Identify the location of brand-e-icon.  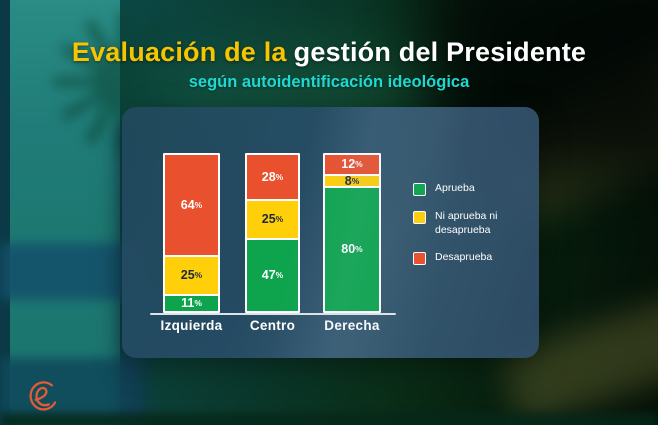
(43, 396).